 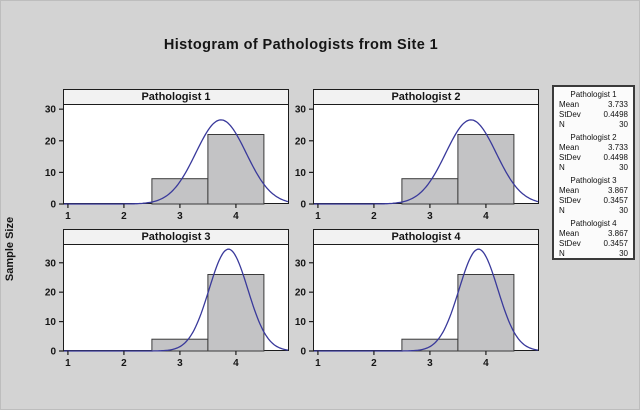 I want to click on histogram-plot-pathologist-4: 1 2 3 4 0 10 20 30, so click(x=417, y=308).